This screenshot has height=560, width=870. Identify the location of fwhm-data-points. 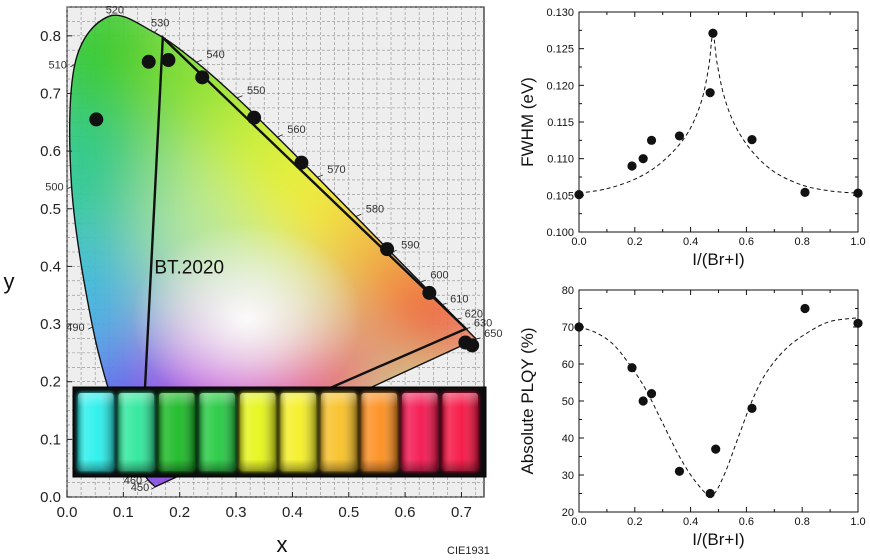
(718, 114).